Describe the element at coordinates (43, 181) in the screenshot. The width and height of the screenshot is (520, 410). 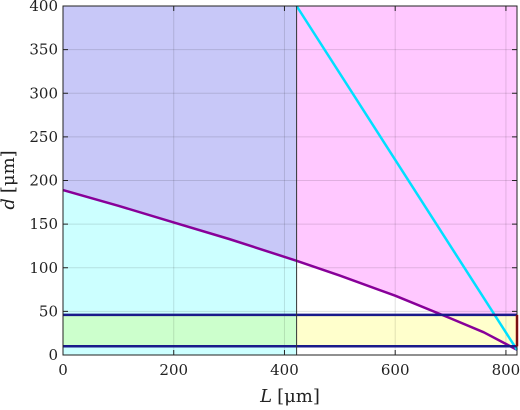
I see `y-tick-label: 200` at that location.